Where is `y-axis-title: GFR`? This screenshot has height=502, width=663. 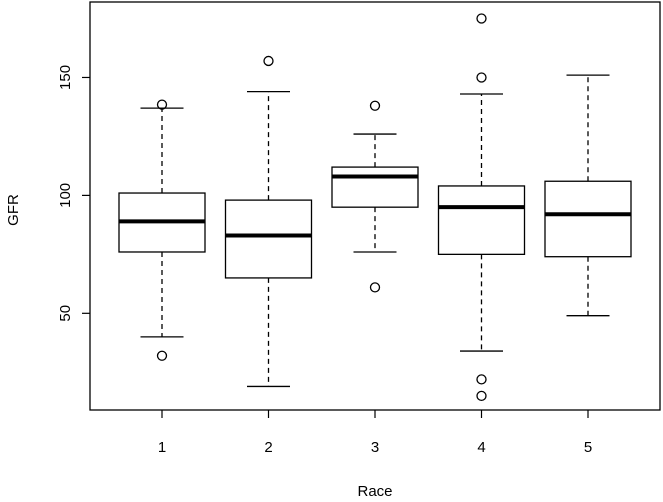 y-axis-title: GFR is located at coordinates (13, 210).